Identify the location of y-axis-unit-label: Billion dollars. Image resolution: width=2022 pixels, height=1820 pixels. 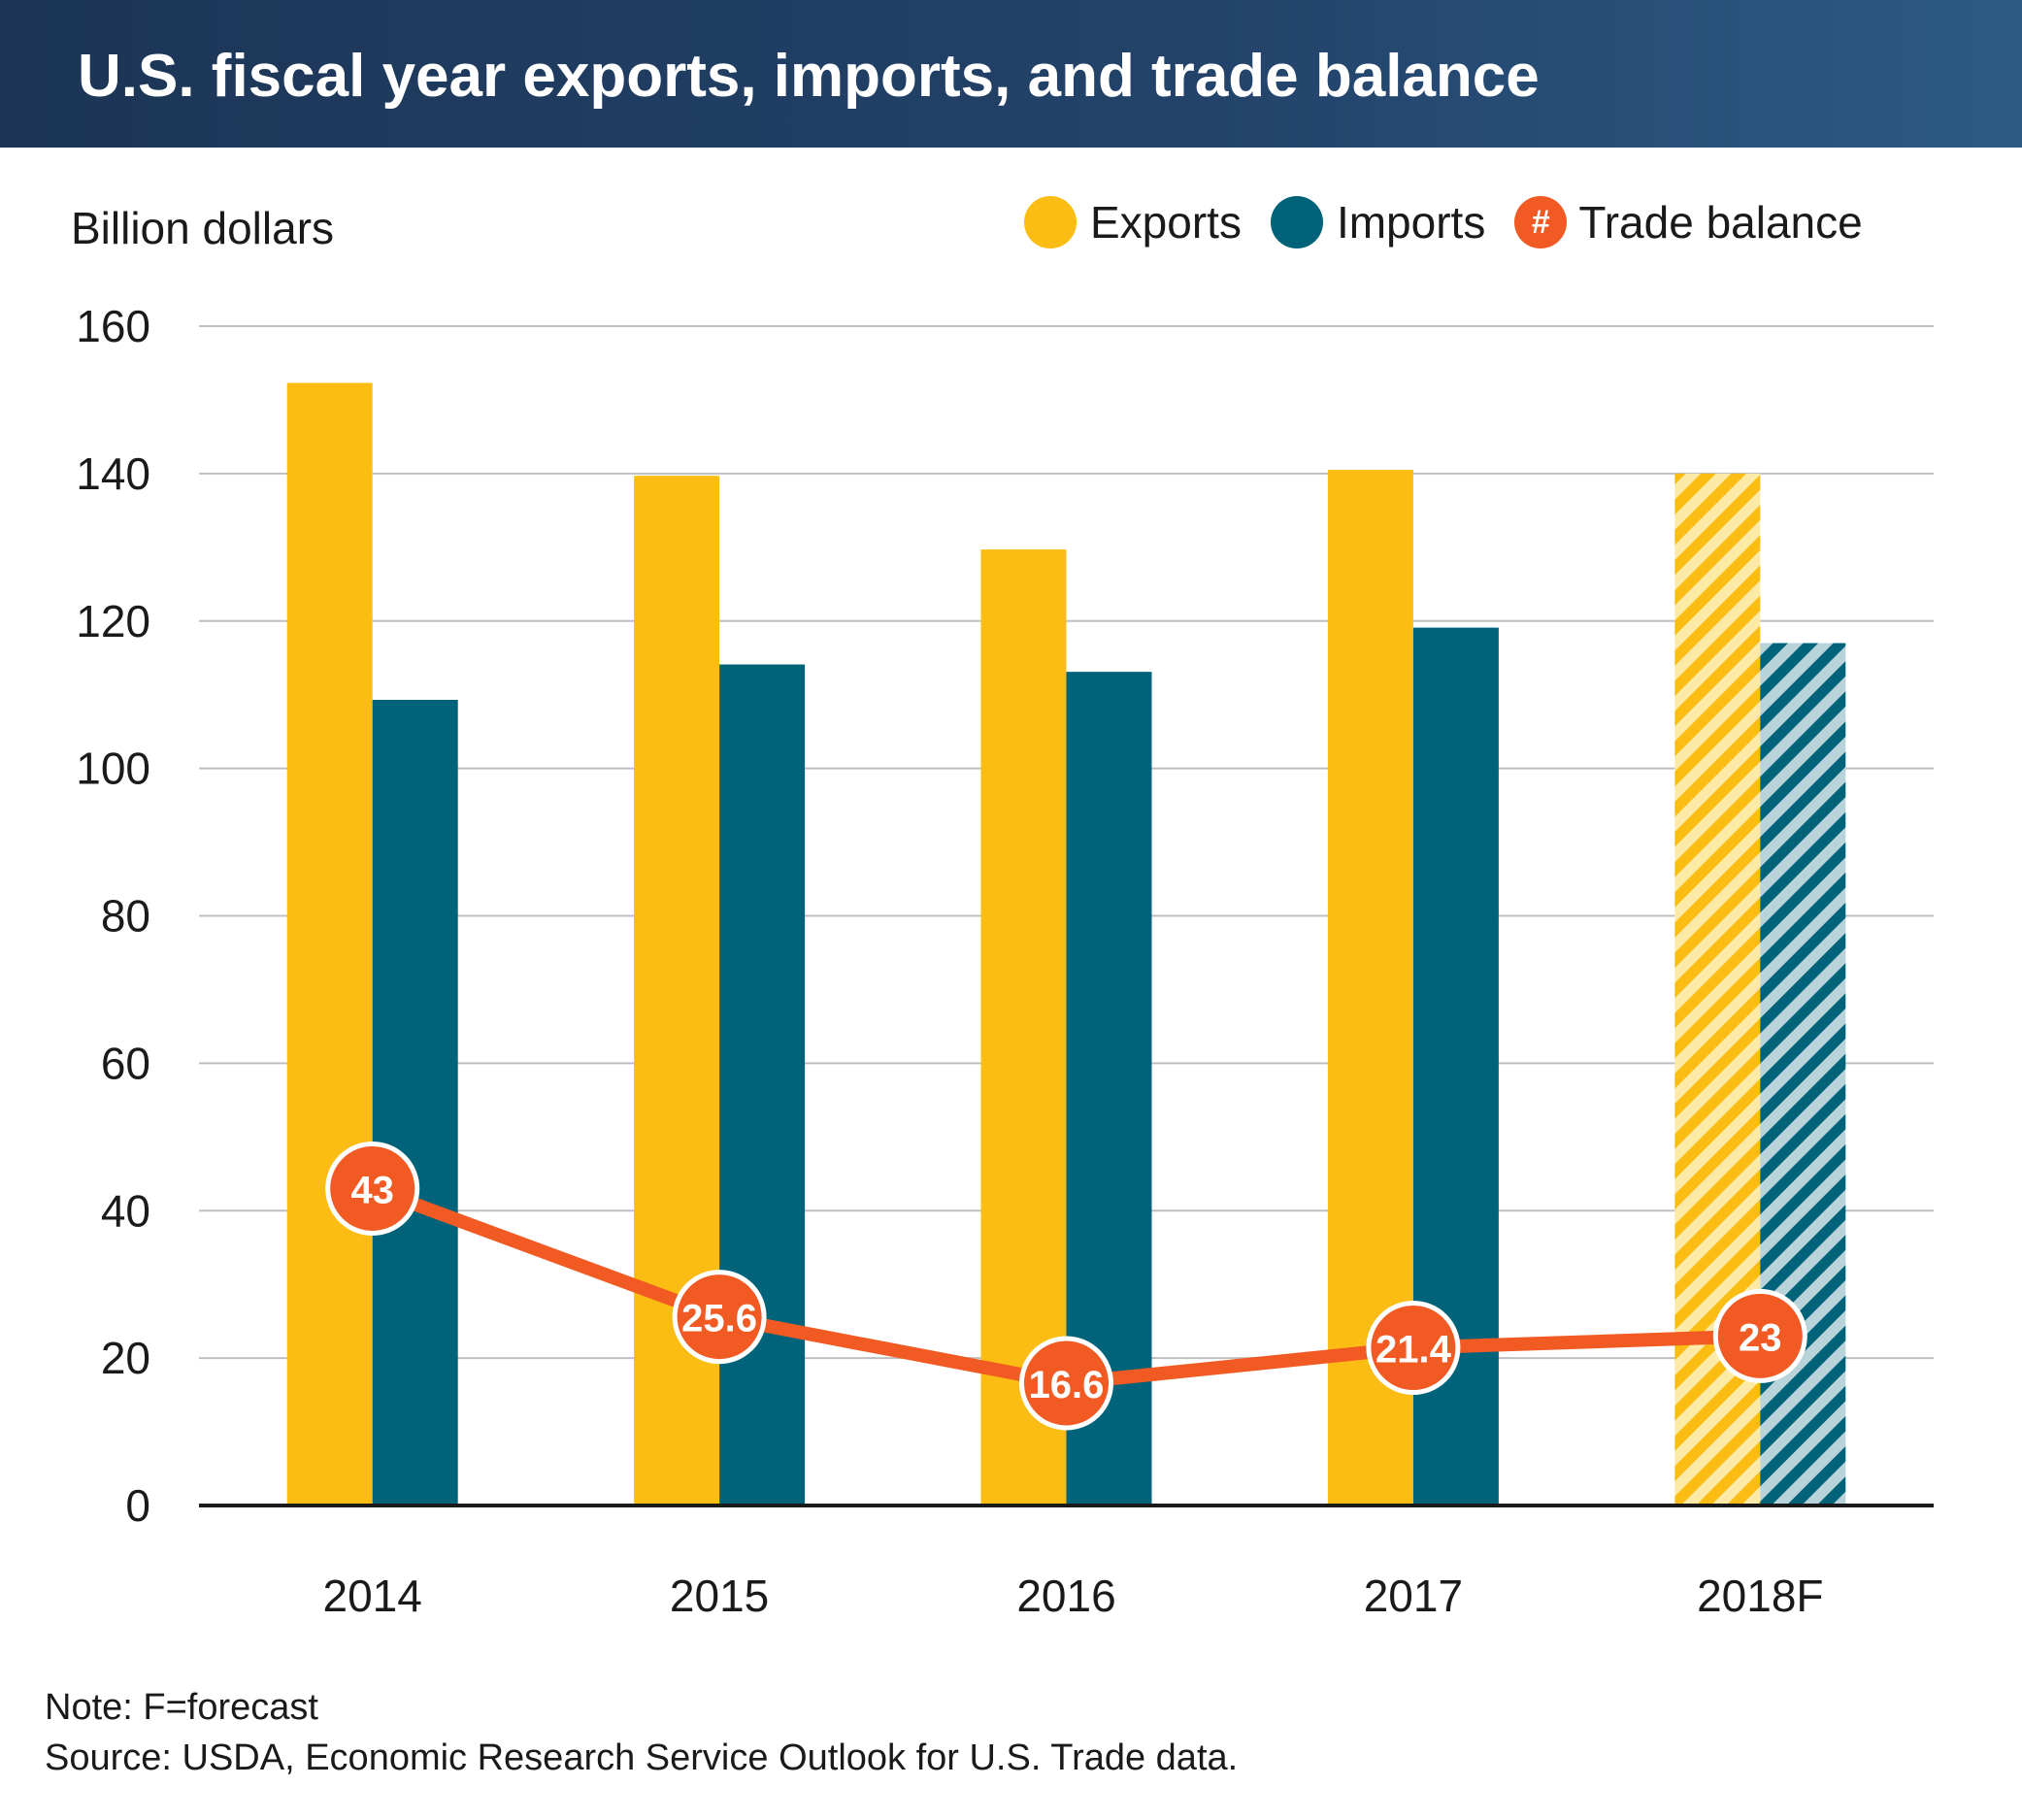
(203, 228).